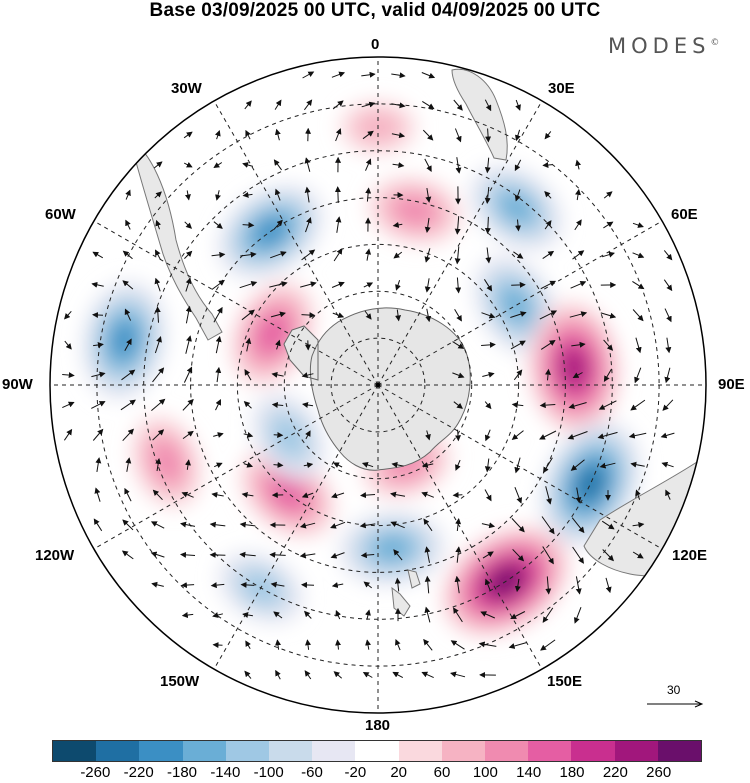 The width and height of the screenshot is (750, 783). I want to click on latitude-circle, so click(378, 385).